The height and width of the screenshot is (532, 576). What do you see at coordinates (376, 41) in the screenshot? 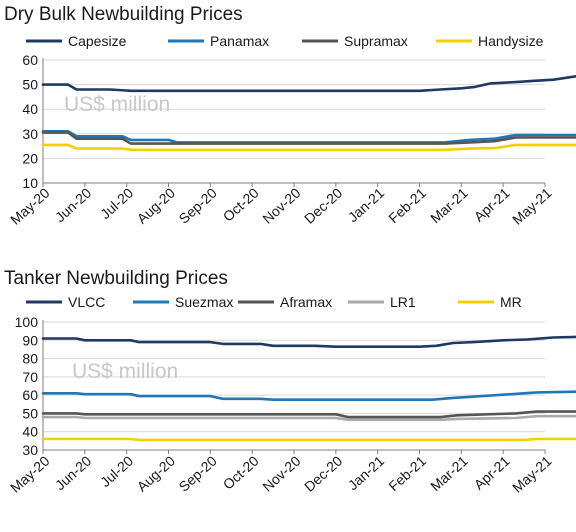
I see `legend-label-supramax: Supramax` at bounding box center [376, 41].